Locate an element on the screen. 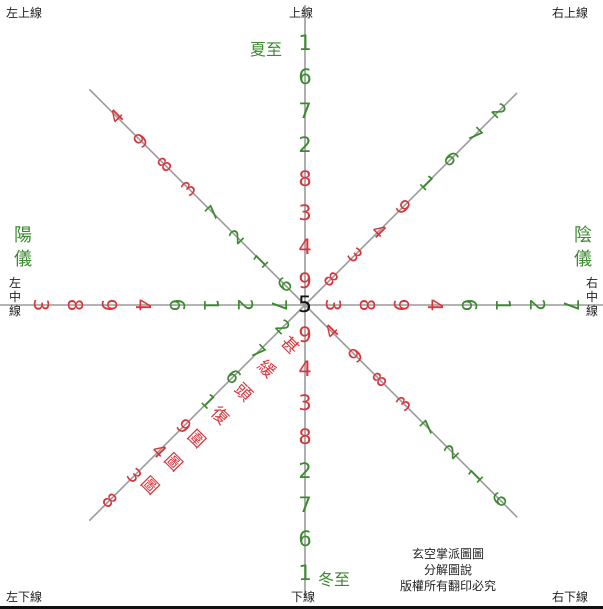 The width and height of the screenshot is (603, 609). axis-line-upper-right is located at coordinates (411, 199).